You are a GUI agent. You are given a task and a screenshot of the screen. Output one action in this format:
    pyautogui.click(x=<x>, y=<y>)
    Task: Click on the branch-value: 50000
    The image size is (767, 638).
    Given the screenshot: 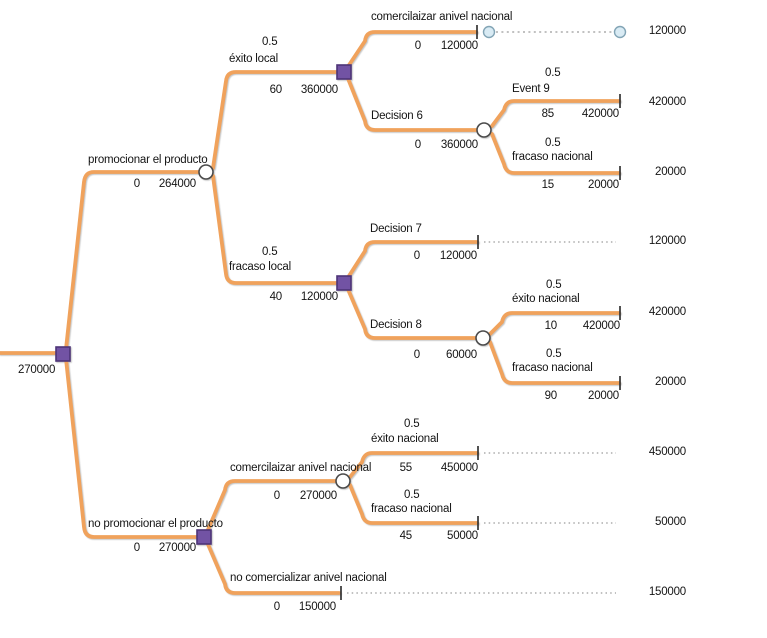 What is the action you would take?
    pyautogui.click(x=462, y=536)
    